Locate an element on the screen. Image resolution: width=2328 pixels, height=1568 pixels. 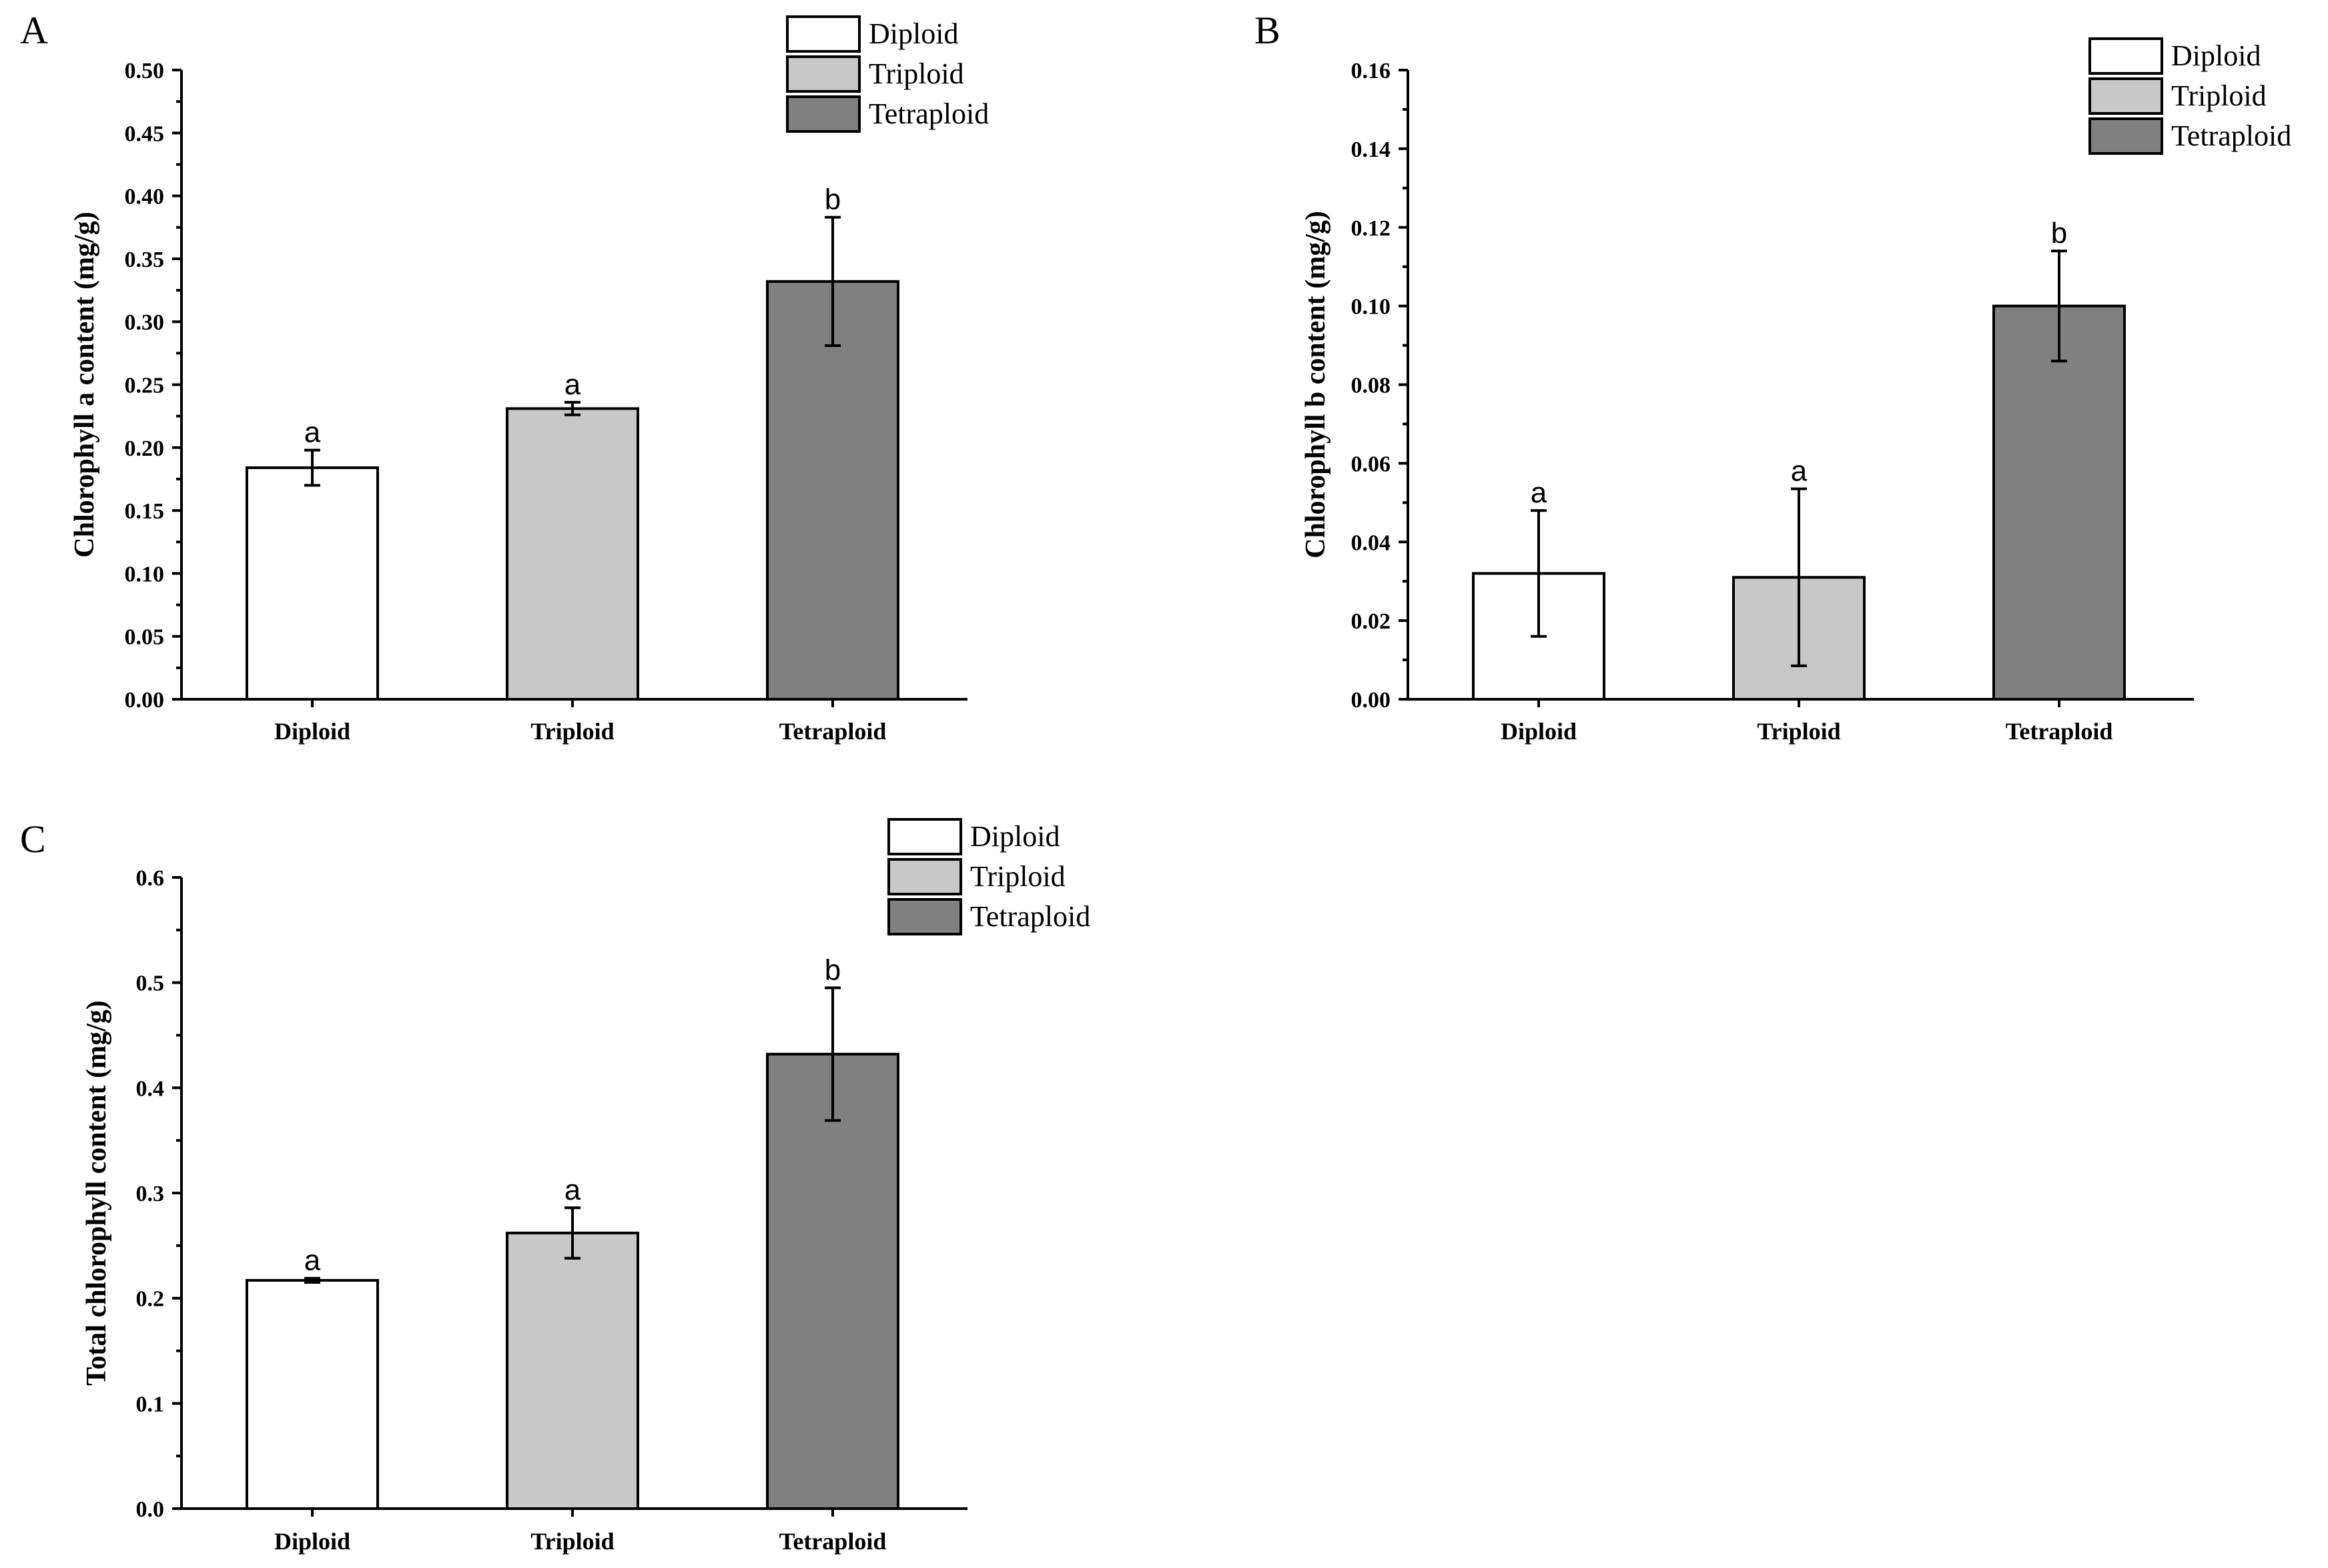
y-tick-label: 0.0 is located at coordinates (150, 1509).